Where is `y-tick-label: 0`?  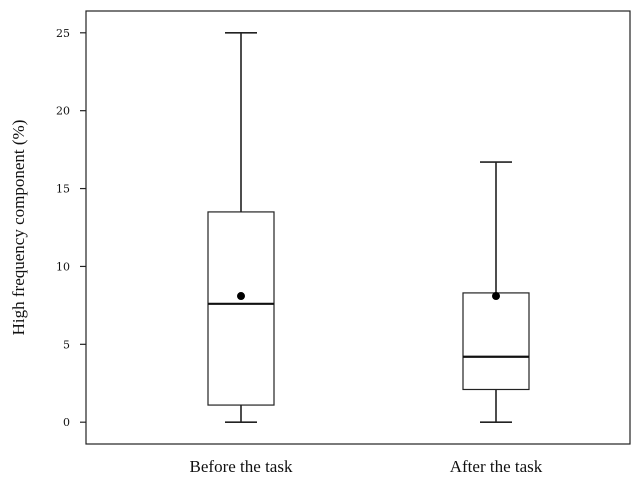
y-tick-label: 0 is located at coordinates (66, 422).